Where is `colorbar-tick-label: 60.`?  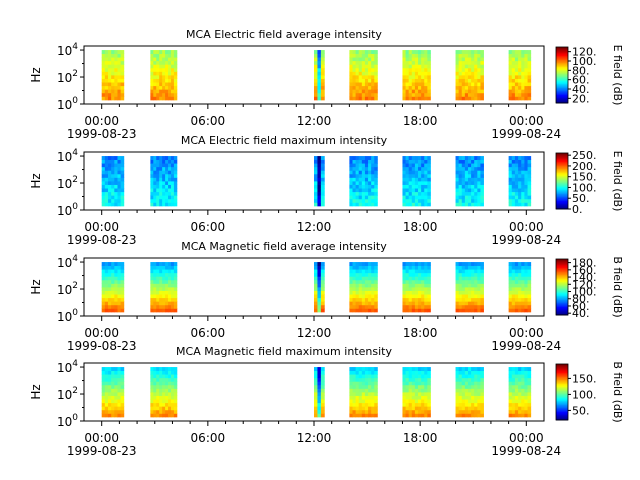
colorbar-tick-label: 60. is located at coordinates (581, 306).